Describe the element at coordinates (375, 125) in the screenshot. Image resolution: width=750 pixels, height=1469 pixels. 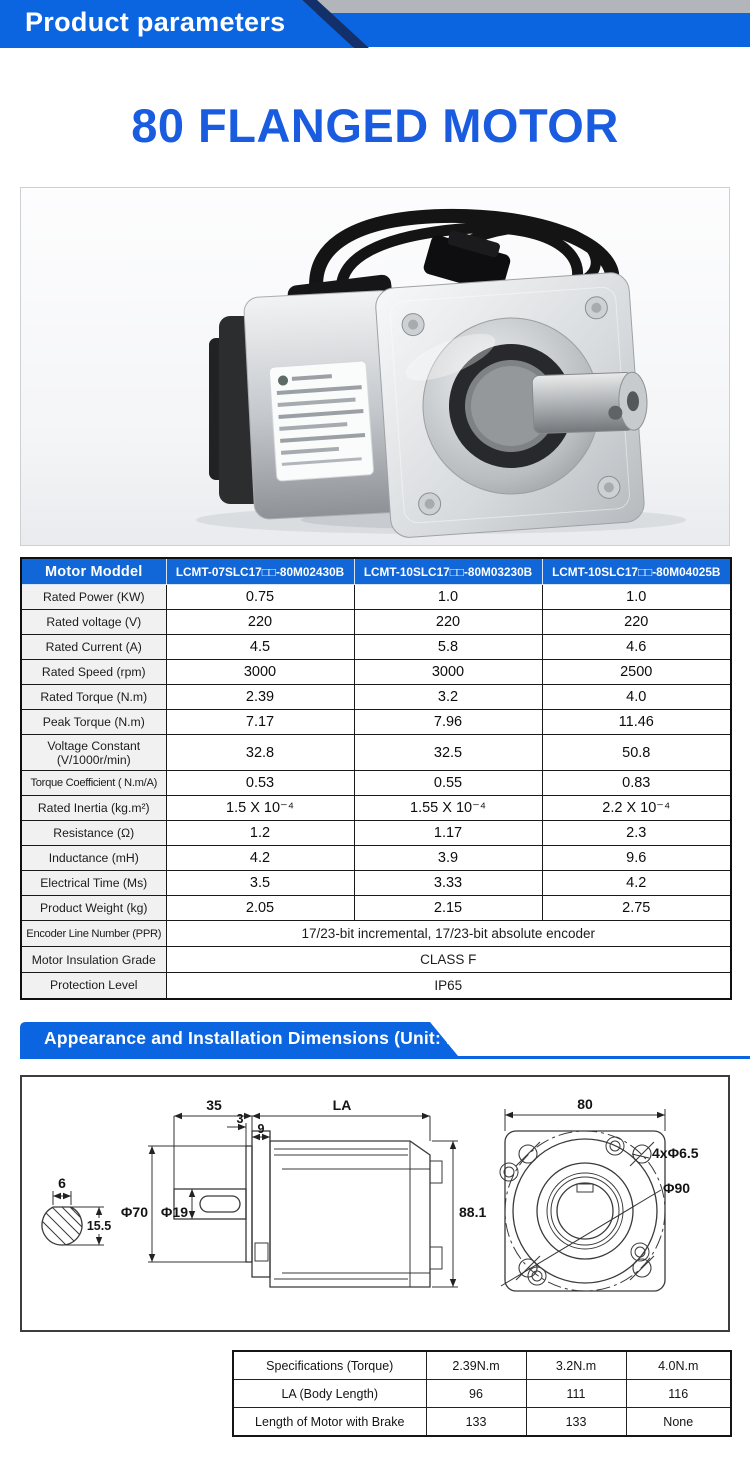
I see `page-title: 80 FLANGED MOTOR` at that location.